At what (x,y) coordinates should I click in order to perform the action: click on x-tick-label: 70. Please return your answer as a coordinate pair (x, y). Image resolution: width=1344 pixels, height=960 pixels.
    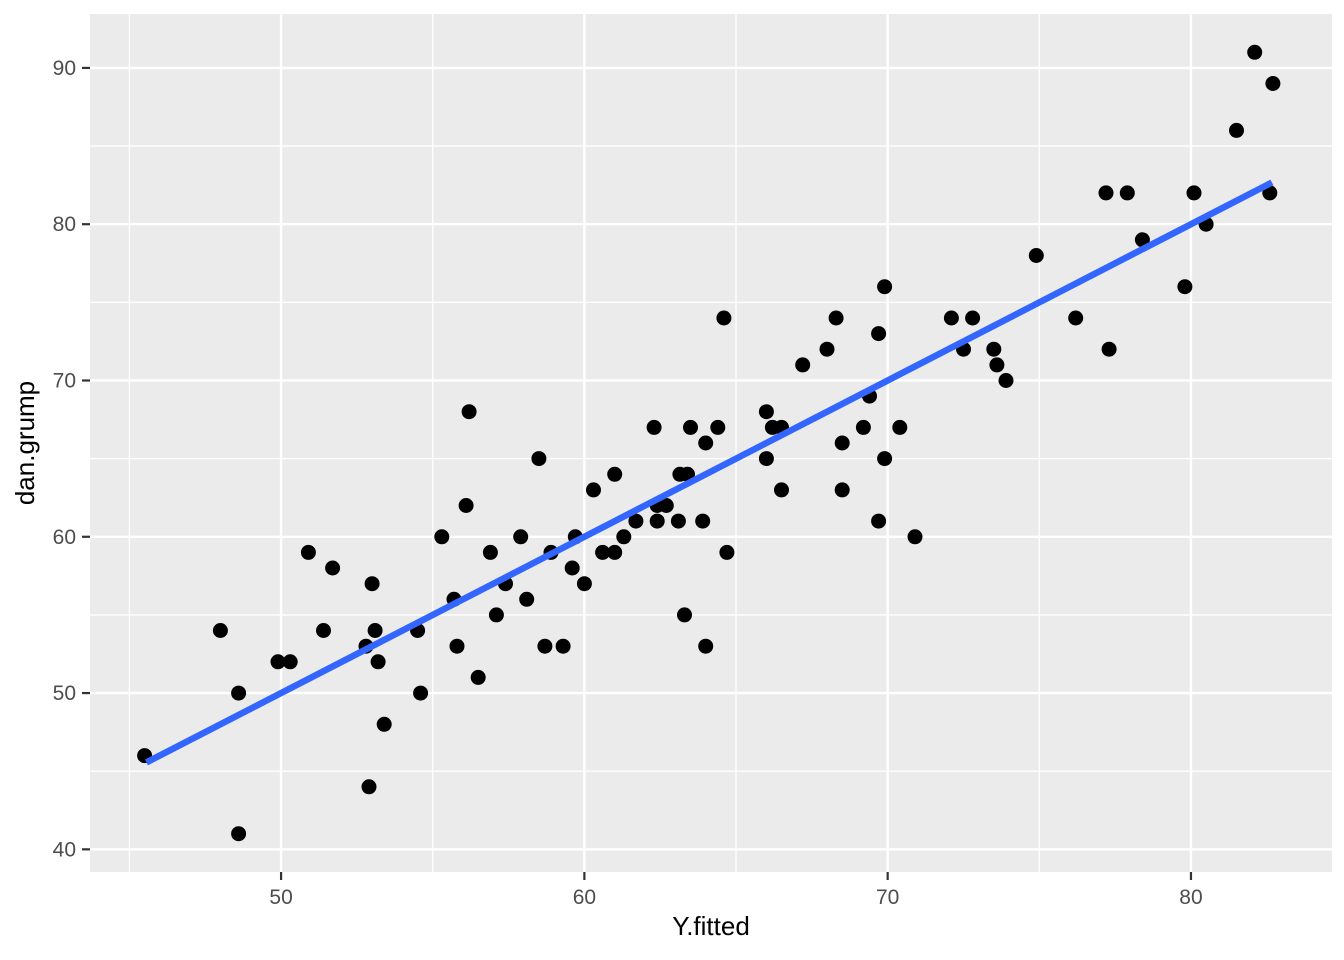
    Looking at the image, I should click on (887, 897).